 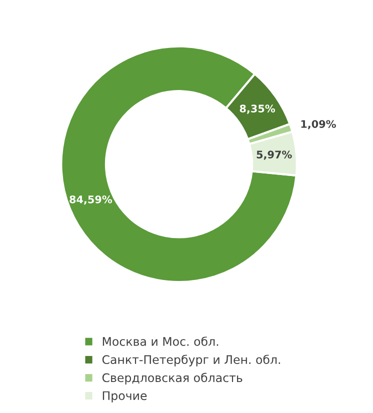 I want to click on data-label: 1,09%, so click(x=318, y=125).